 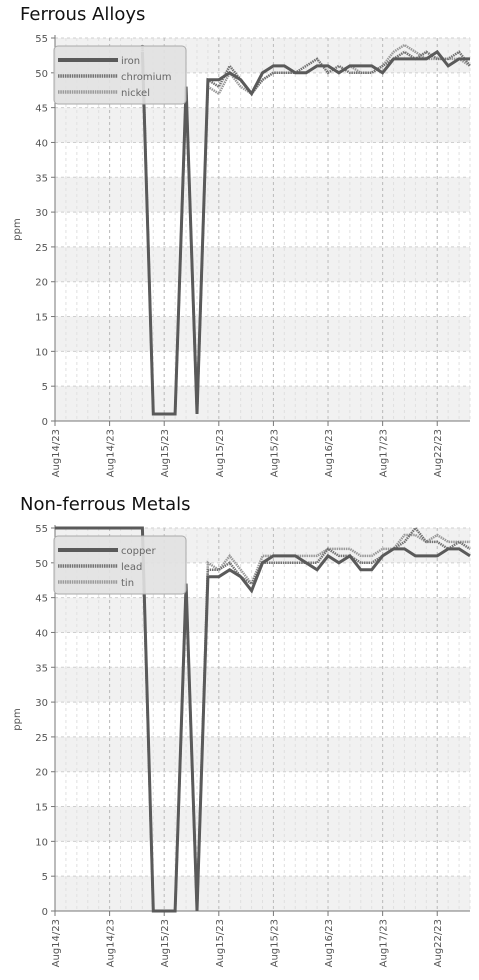 I want to click on legend-label: lead, so click(x=131, y=567).